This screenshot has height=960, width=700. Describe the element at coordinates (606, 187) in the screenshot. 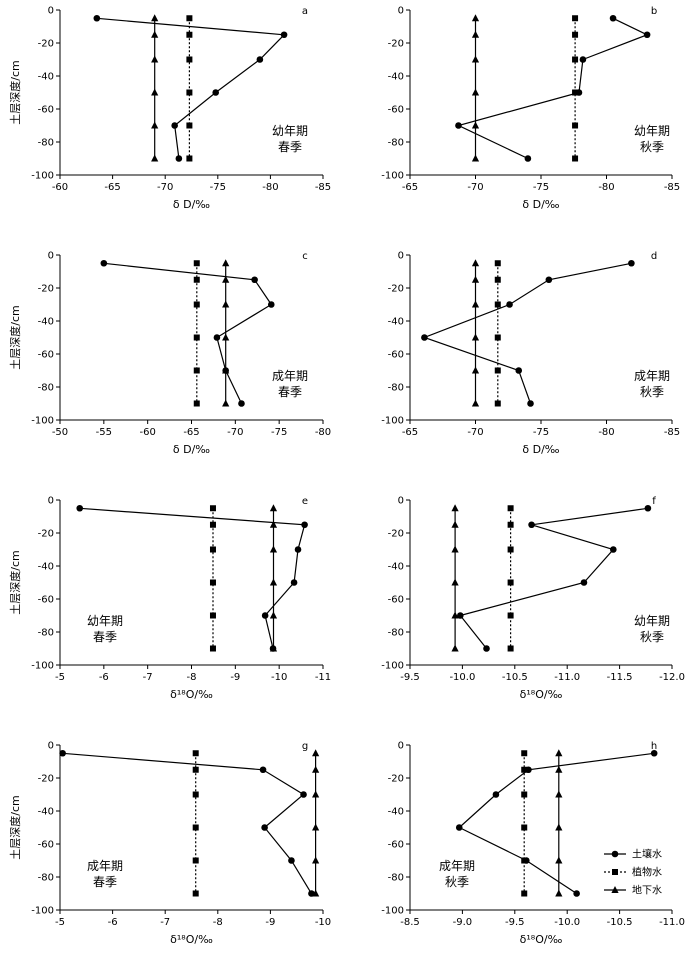

I see `x-tick-label: -80` at that location.